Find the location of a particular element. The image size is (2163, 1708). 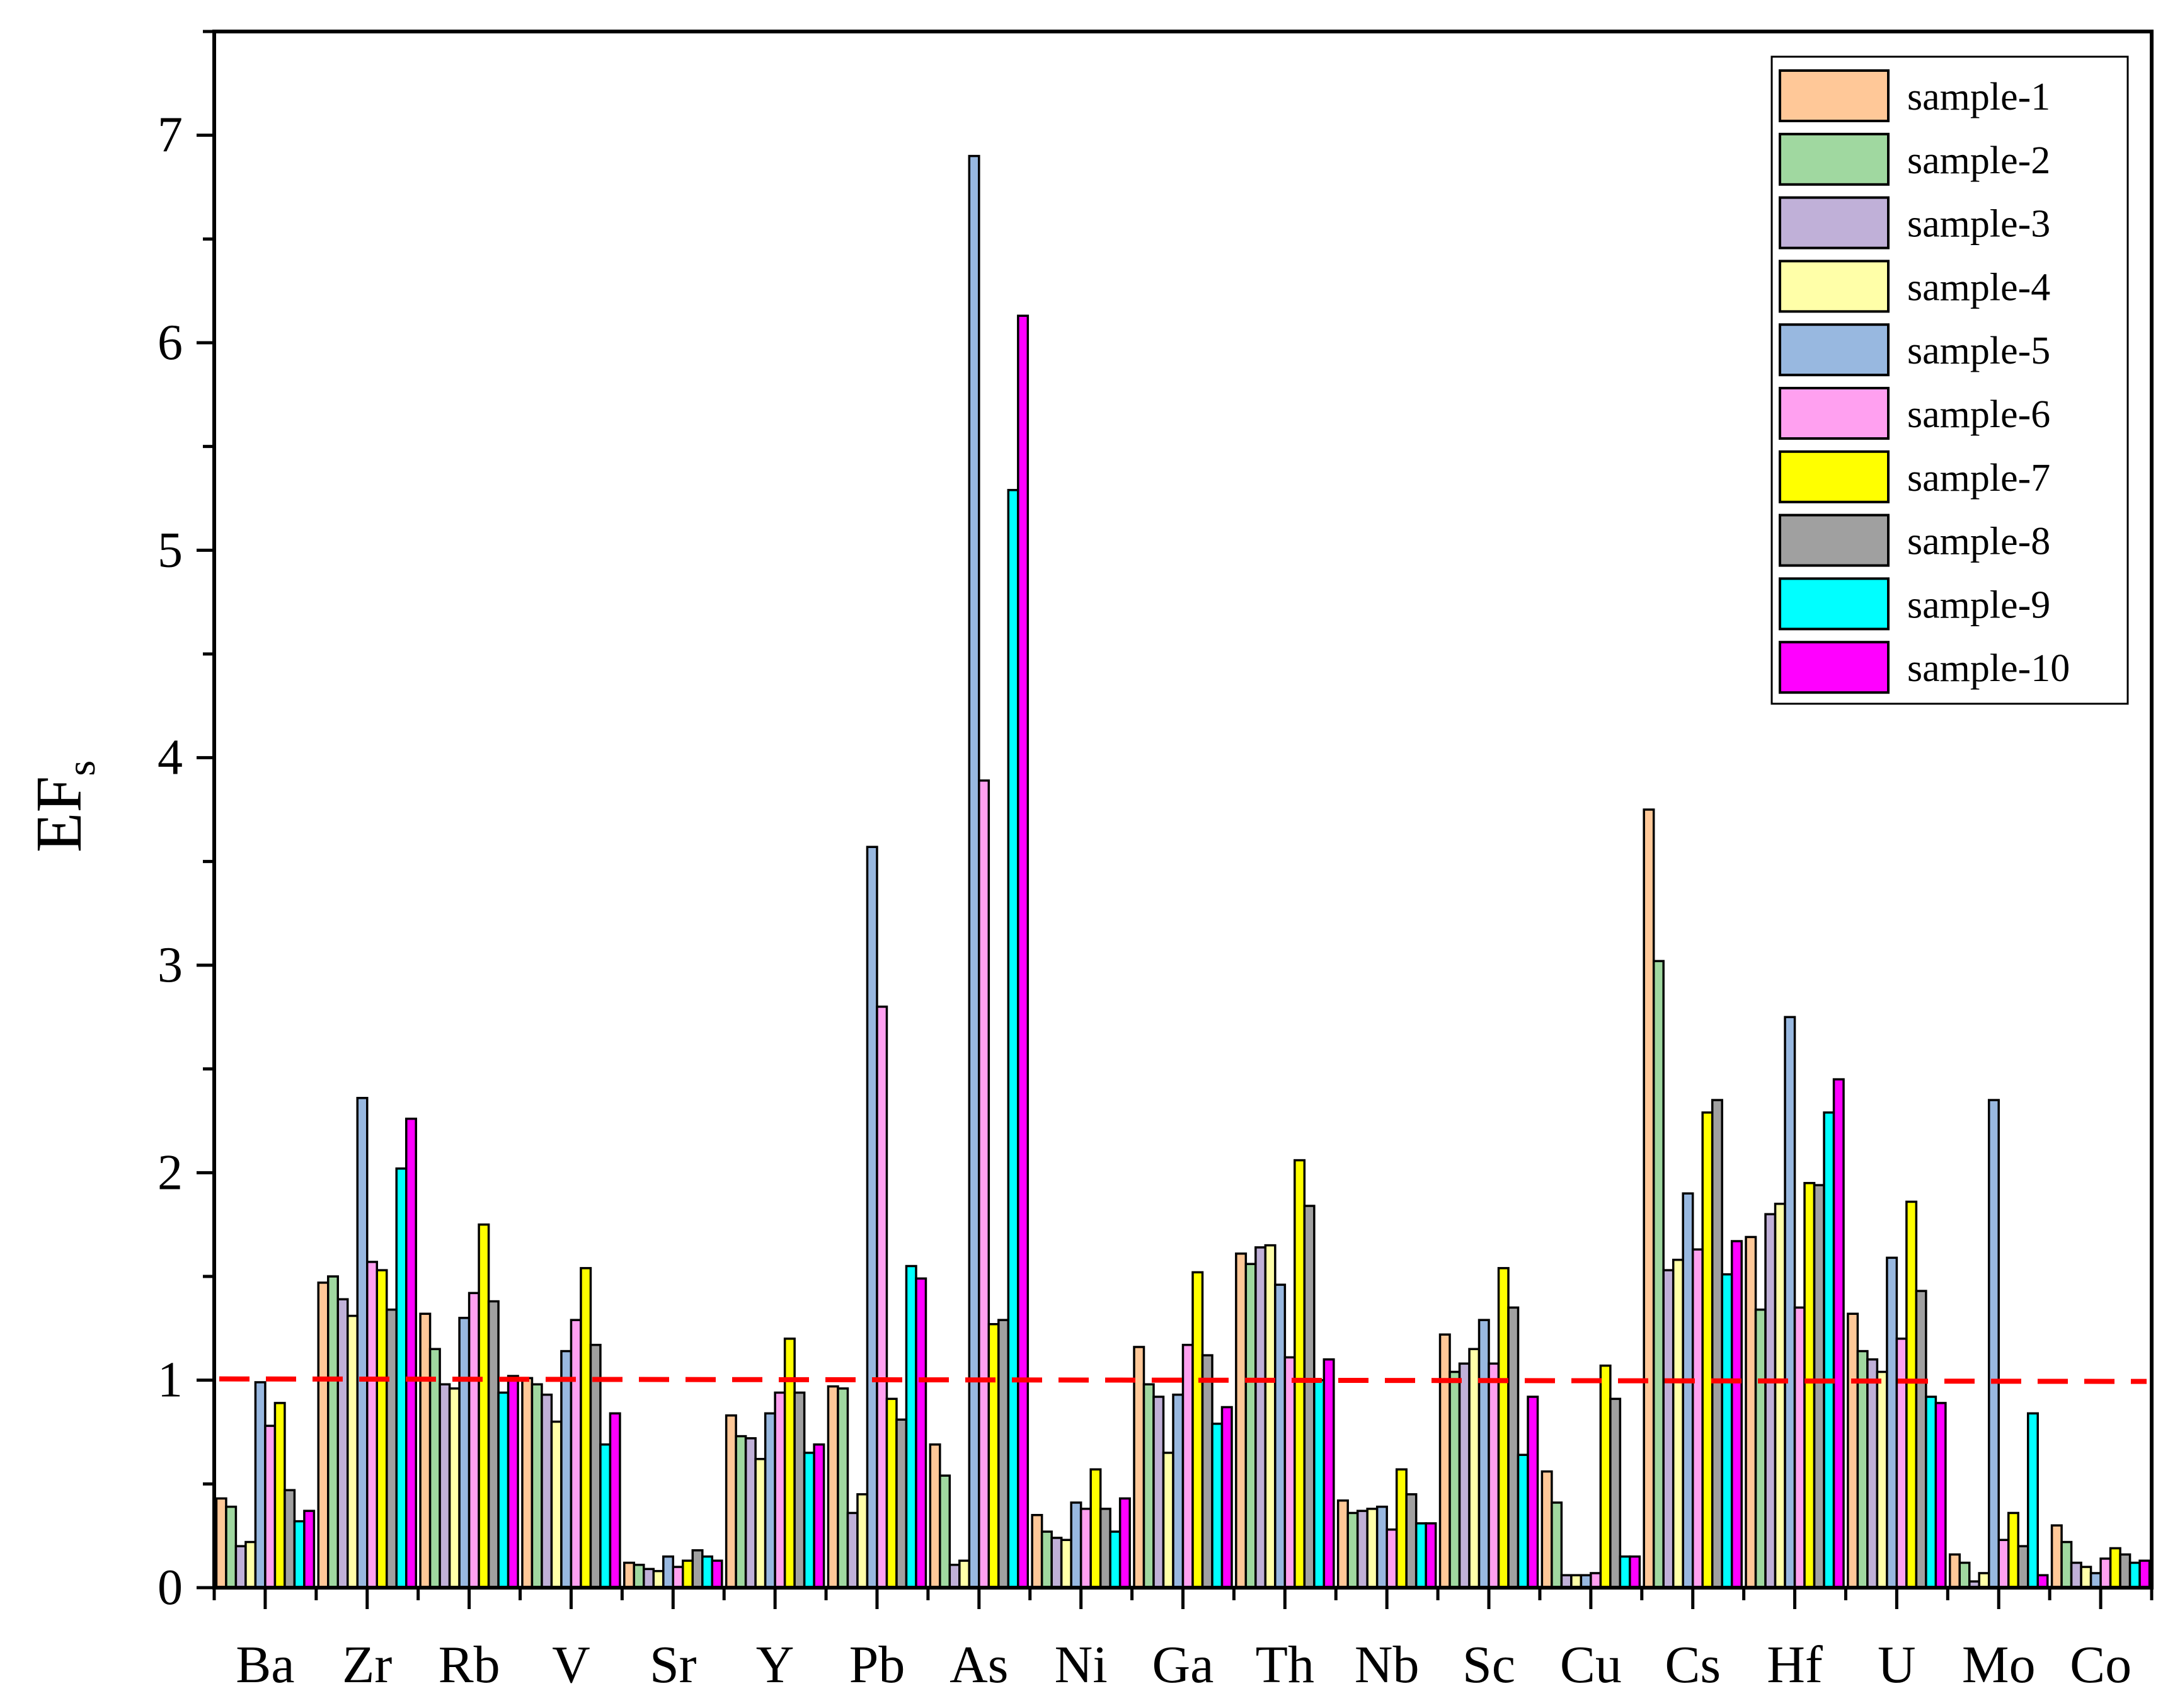

x-tick-label-sr: Sr is located at coordinates (673, 1665).